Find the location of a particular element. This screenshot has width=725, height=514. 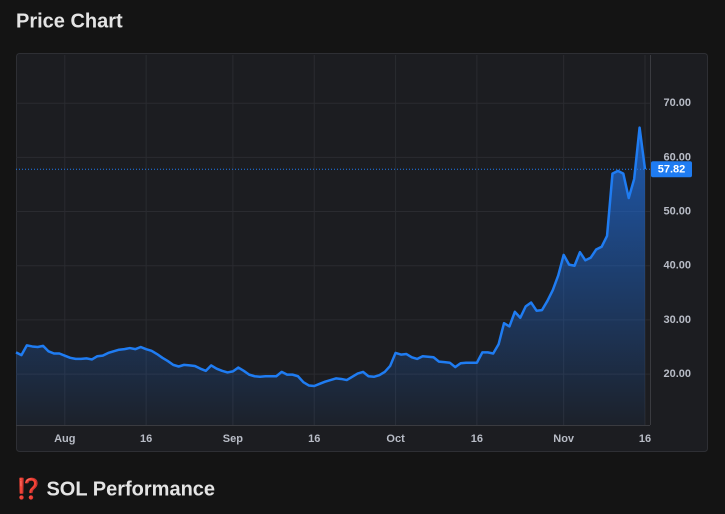

y-tick-label: 20.00 is located at coordinates (677, 374).